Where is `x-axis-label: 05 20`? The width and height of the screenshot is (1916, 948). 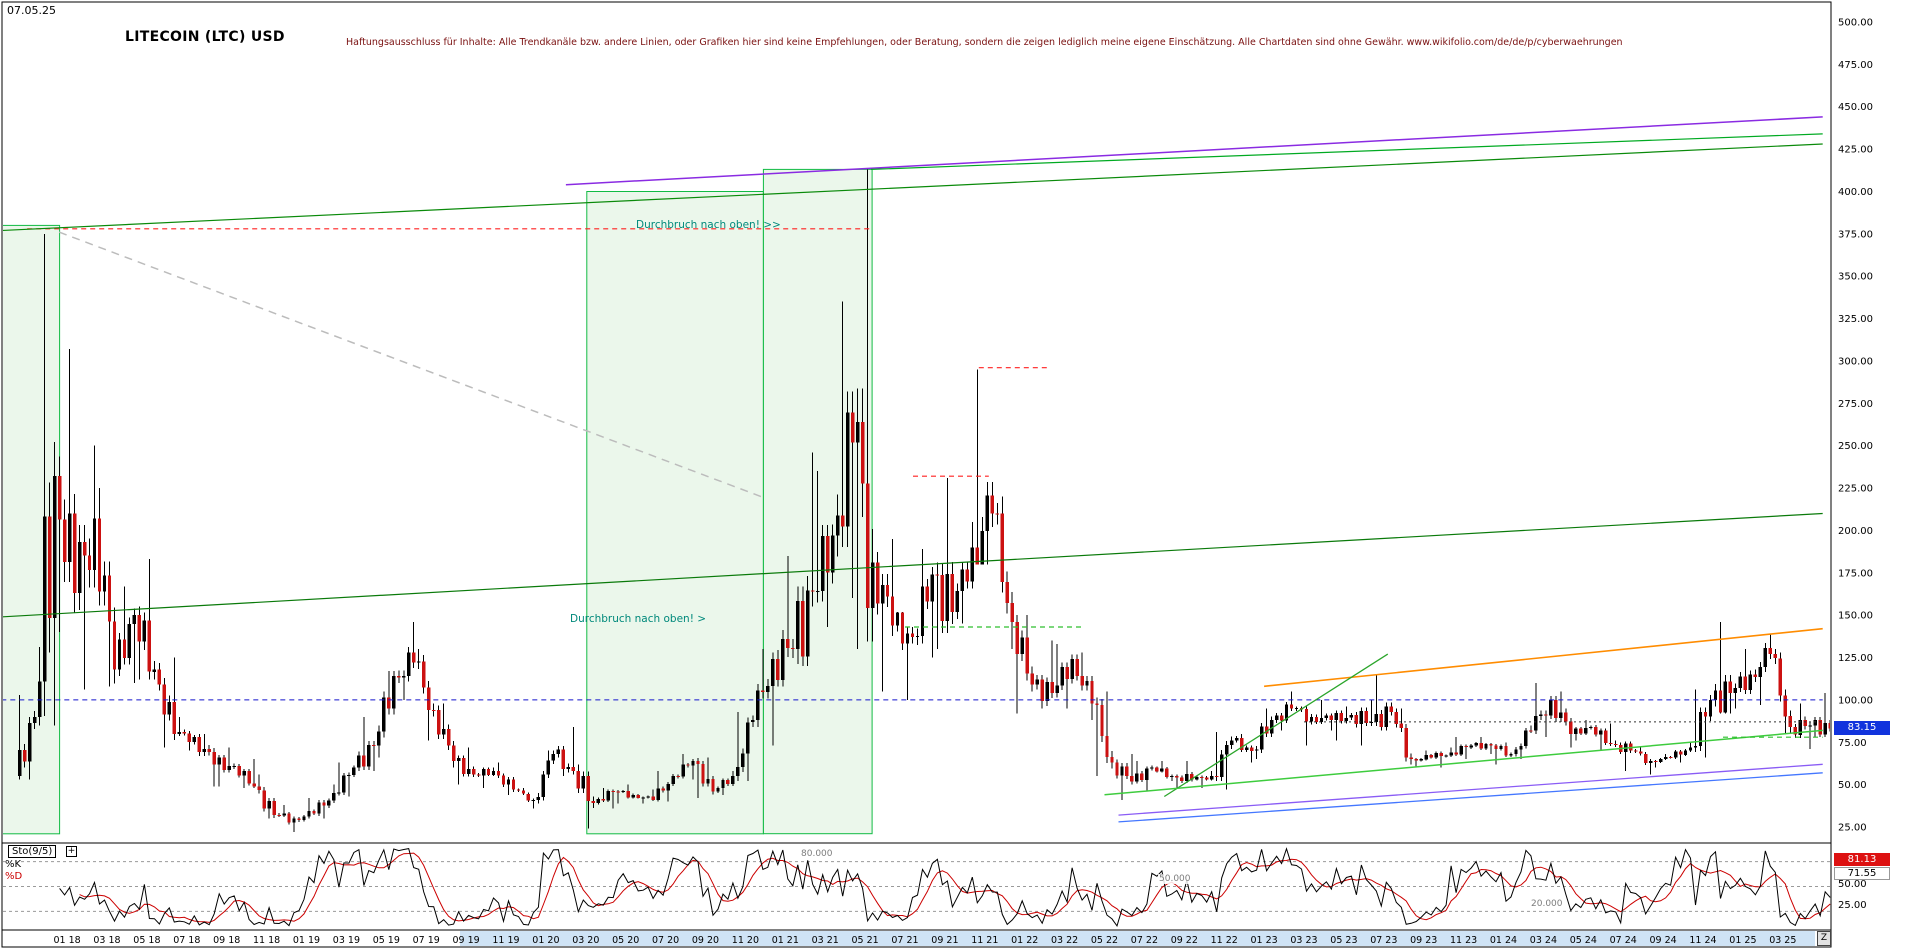
x-axis-label: 05 20 is located at coordinates (625, 940).